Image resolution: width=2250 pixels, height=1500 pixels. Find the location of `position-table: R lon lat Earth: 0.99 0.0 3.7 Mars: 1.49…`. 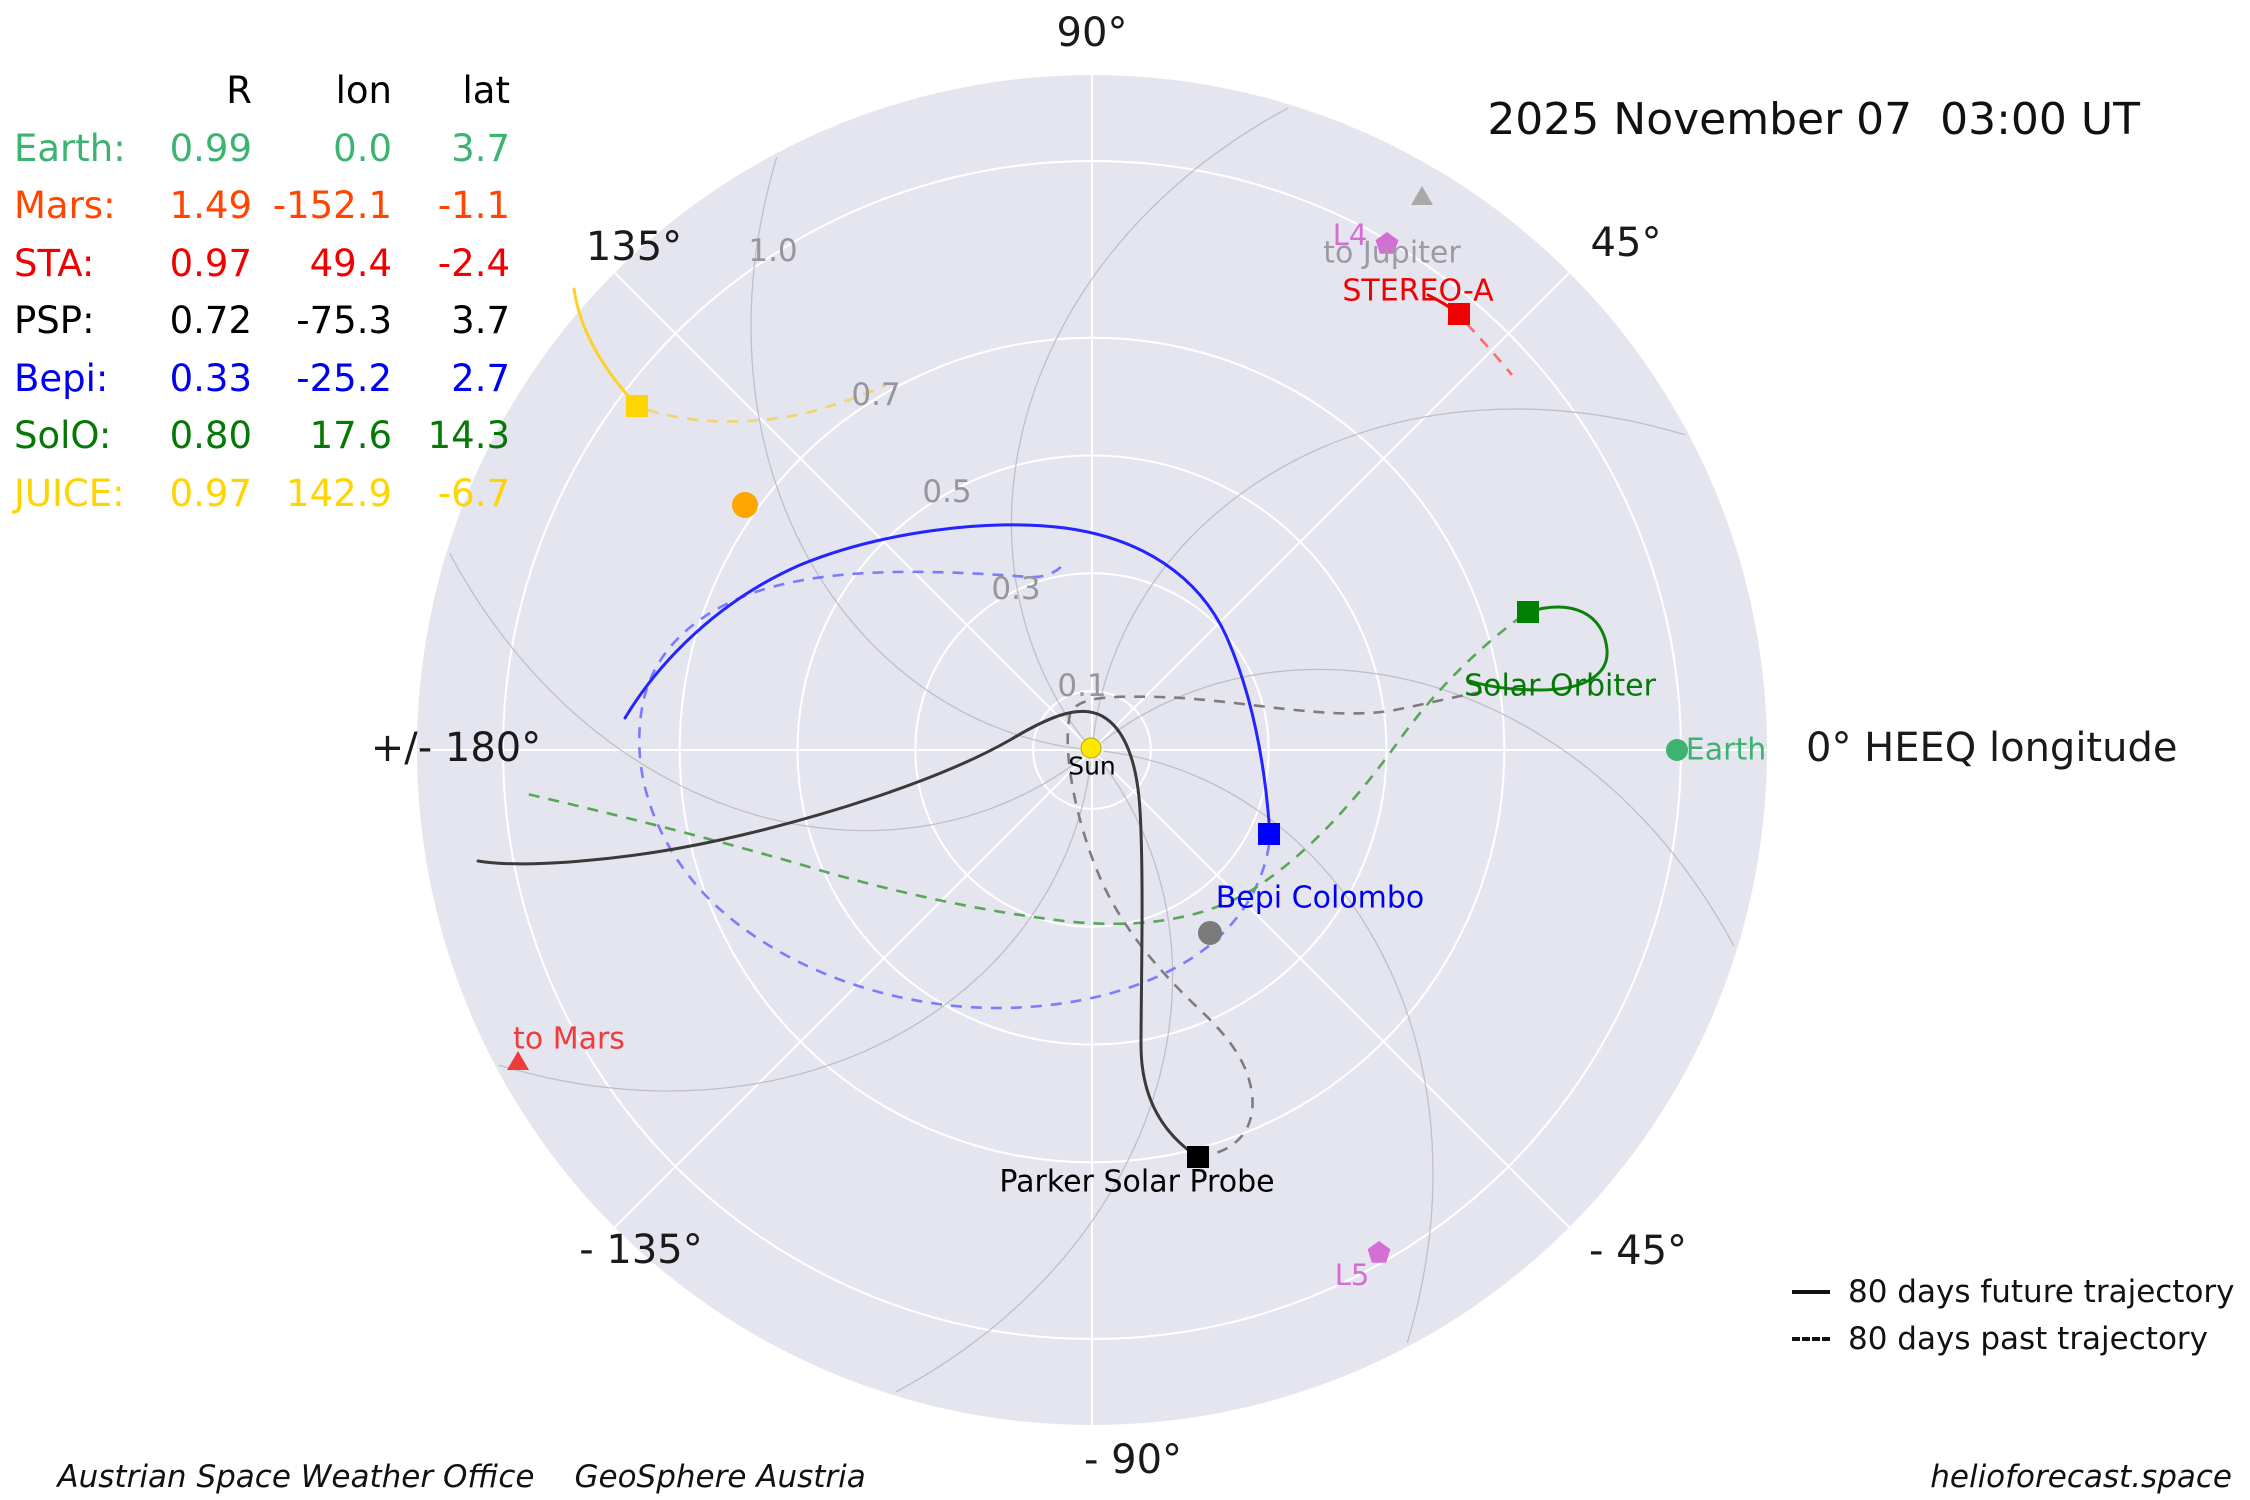

position-table: R lon lat Earth: 0.99 0.0 3.7 Mars: 1.49… is located at coordinates (262, 292).